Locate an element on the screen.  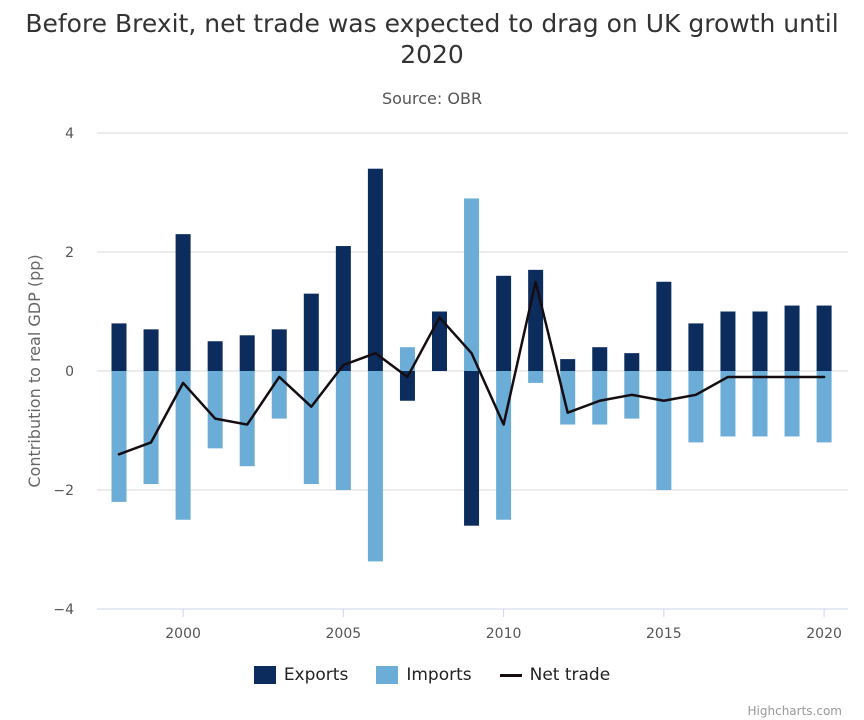
bar-imports-2015 is located at coordinates (664, 430).